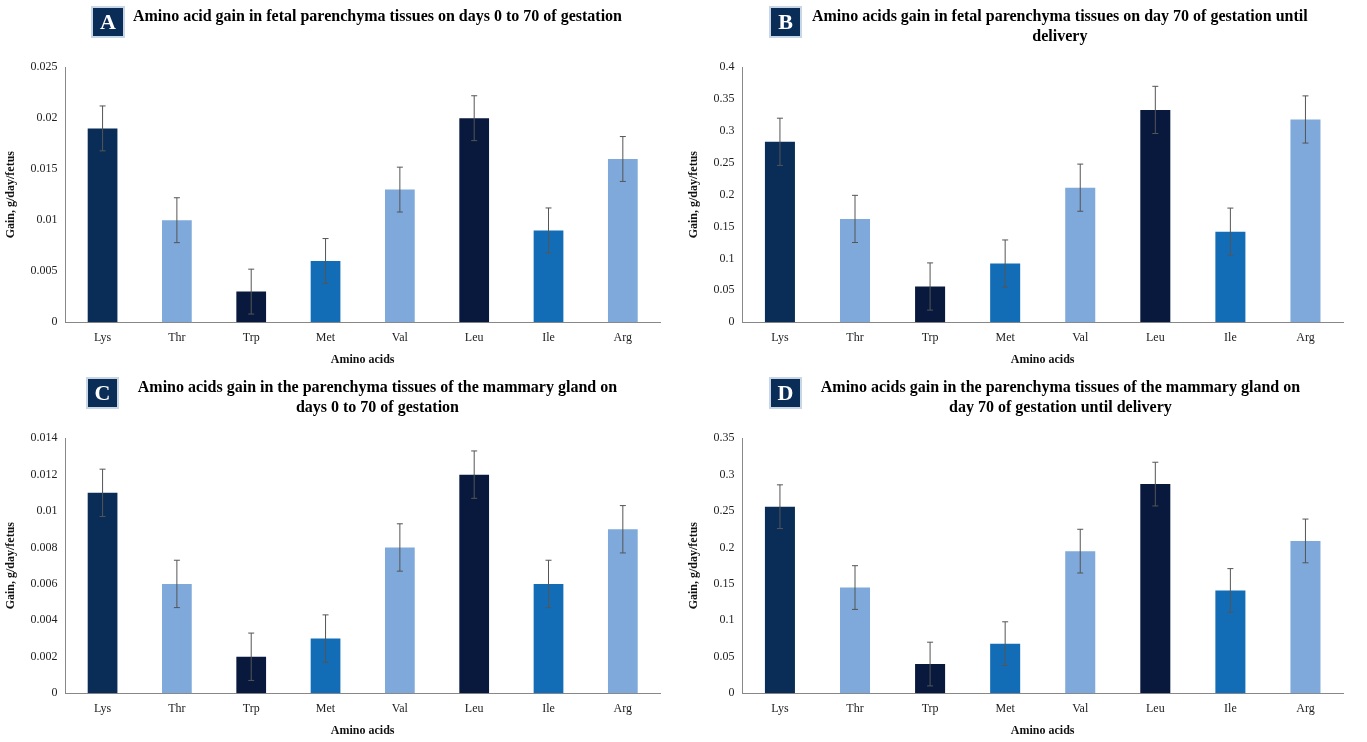 The image size is (1367, 742). Describe the element at coordinates (44, 168) in the screenshot. I see `y-tick-label: 0.015` at that location.